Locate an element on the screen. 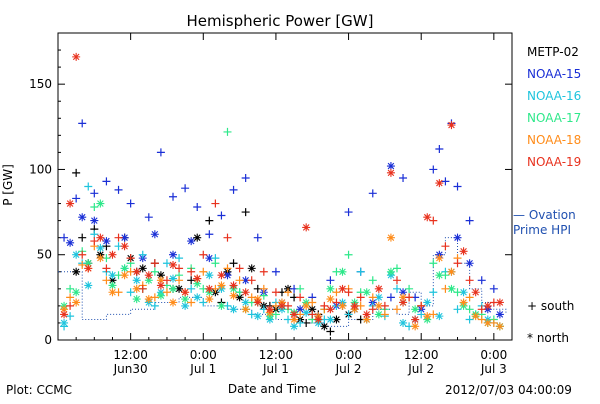 The height and width of the screenshot is (404, 600). legend-ovation-label-line1: — Ovation is located at coordinates (544, 215).